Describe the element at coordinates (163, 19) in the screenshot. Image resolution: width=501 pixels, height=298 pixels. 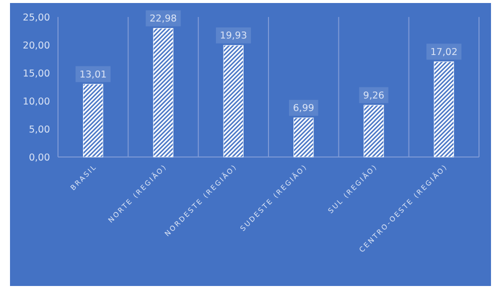
I see `data-label: 22,98` at that location.